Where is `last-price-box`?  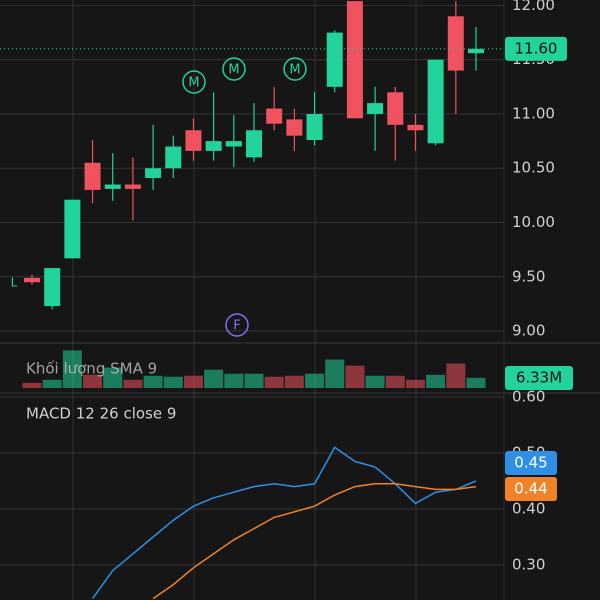
last-price-box is located at coordinates (536, 48).